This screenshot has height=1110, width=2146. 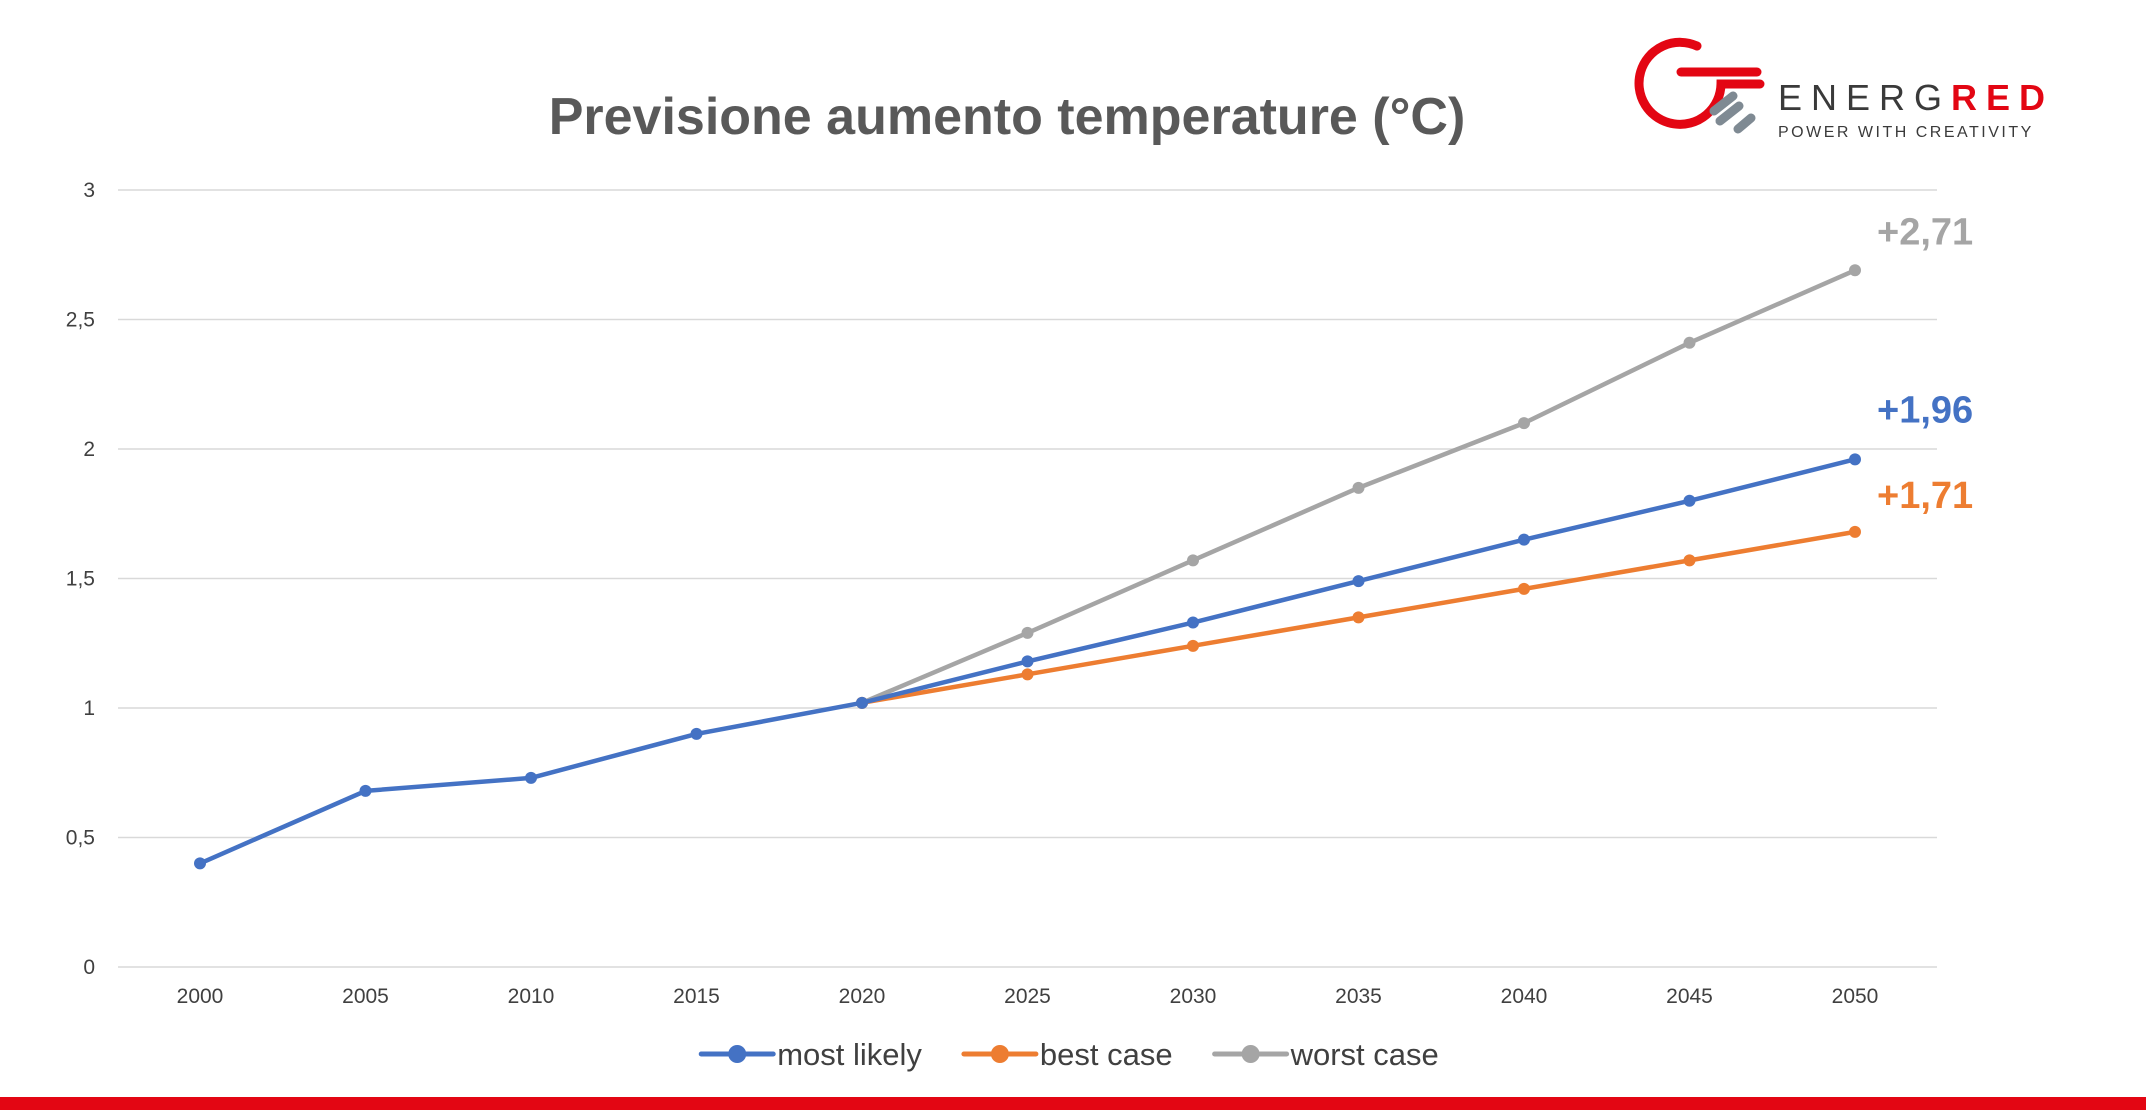 I want to click on logo-brand-part2: RED, so click(x=2002, y=97).